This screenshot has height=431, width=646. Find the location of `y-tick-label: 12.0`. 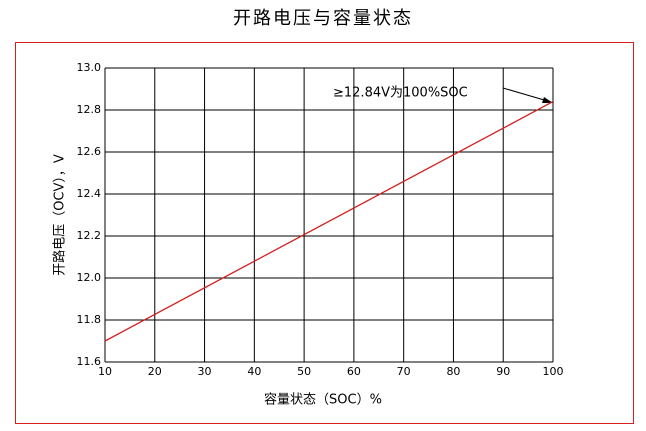

y-tick-label: 12.0 is located at coordinates (89, 277).